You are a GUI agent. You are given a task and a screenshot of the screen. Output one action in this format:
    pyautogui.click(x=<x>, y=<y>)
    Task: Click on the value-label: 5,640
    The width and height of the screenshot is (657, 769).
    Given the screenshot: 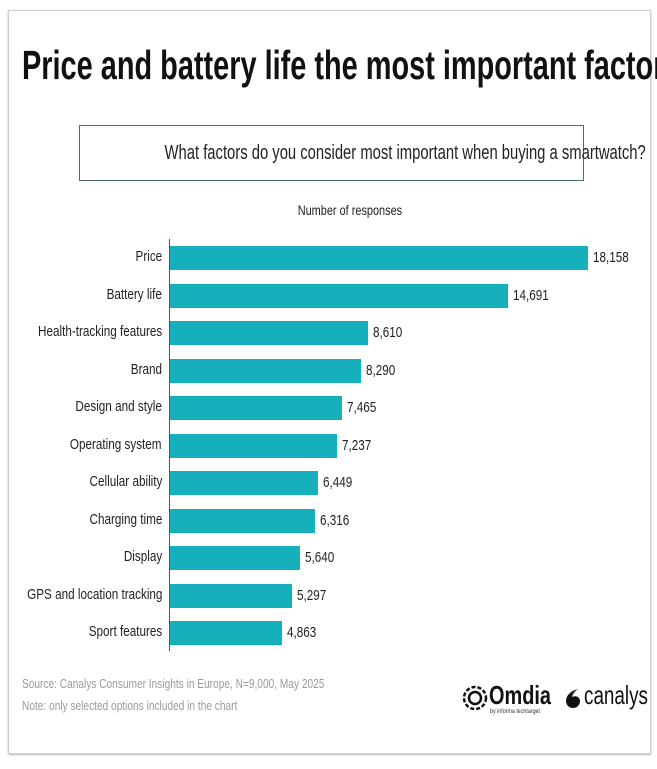 What is the action you would take?
    pyautogui.click(x=324, y=557)
    